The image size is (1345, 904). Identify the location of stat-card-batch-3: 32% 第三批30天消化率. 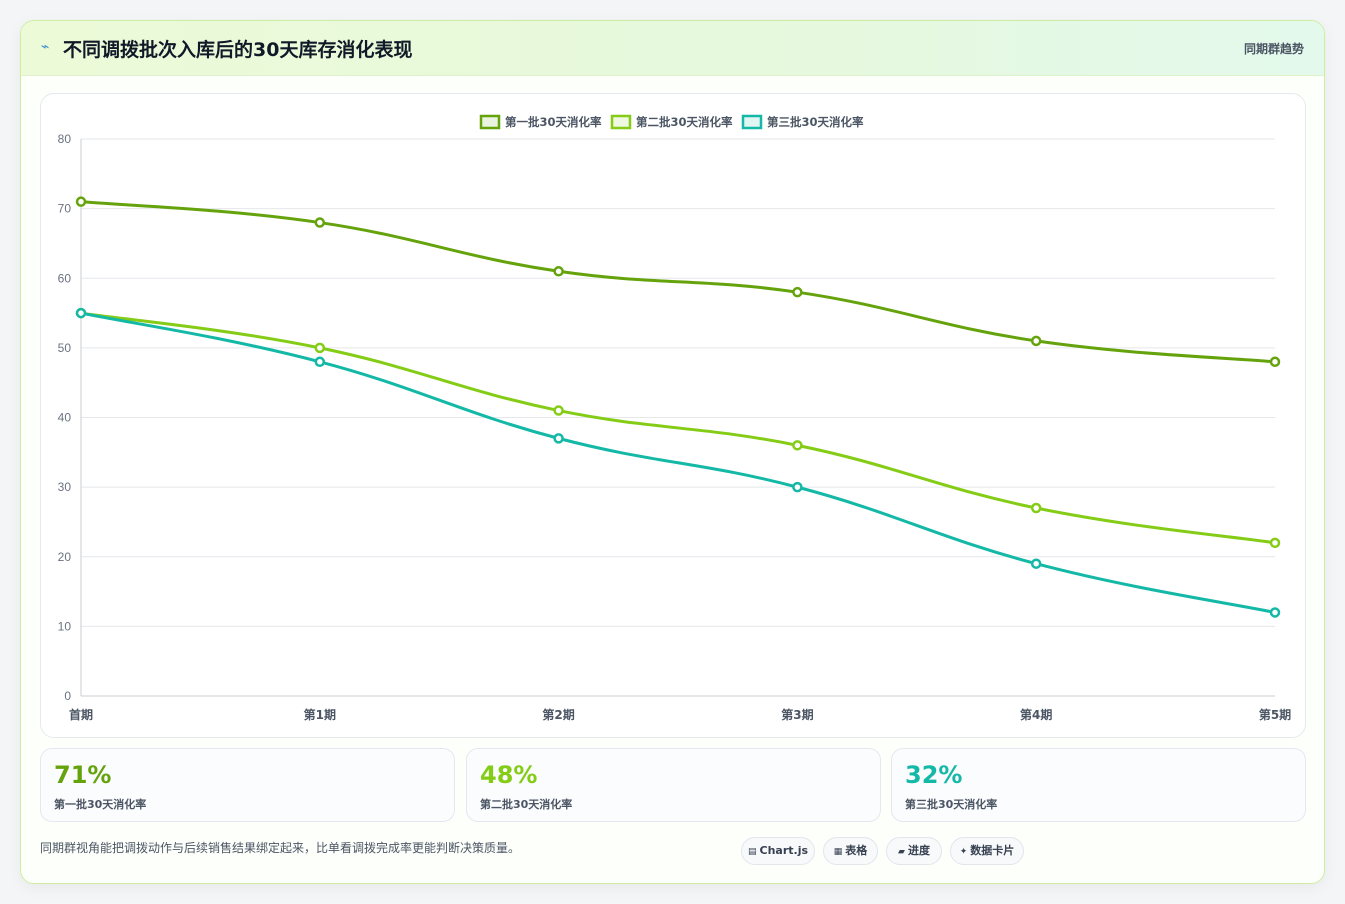
(1098, 785).